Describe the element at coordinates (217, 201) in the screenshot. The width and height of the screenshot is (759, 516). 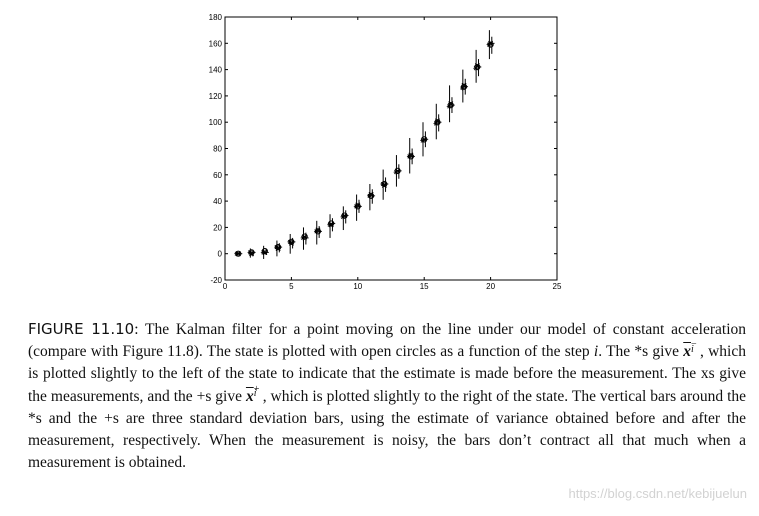
I see `y-tick-label: 40` at that location.